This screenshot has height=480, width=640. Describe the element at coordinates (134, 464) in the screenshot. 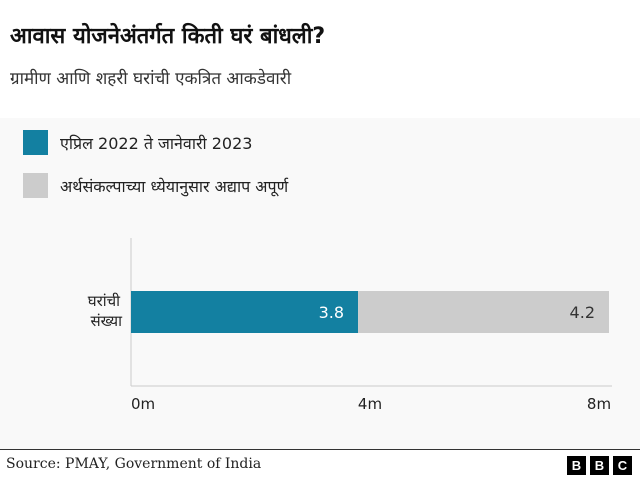

I see `source-note: Source: PMAY, Government of India` at that location.